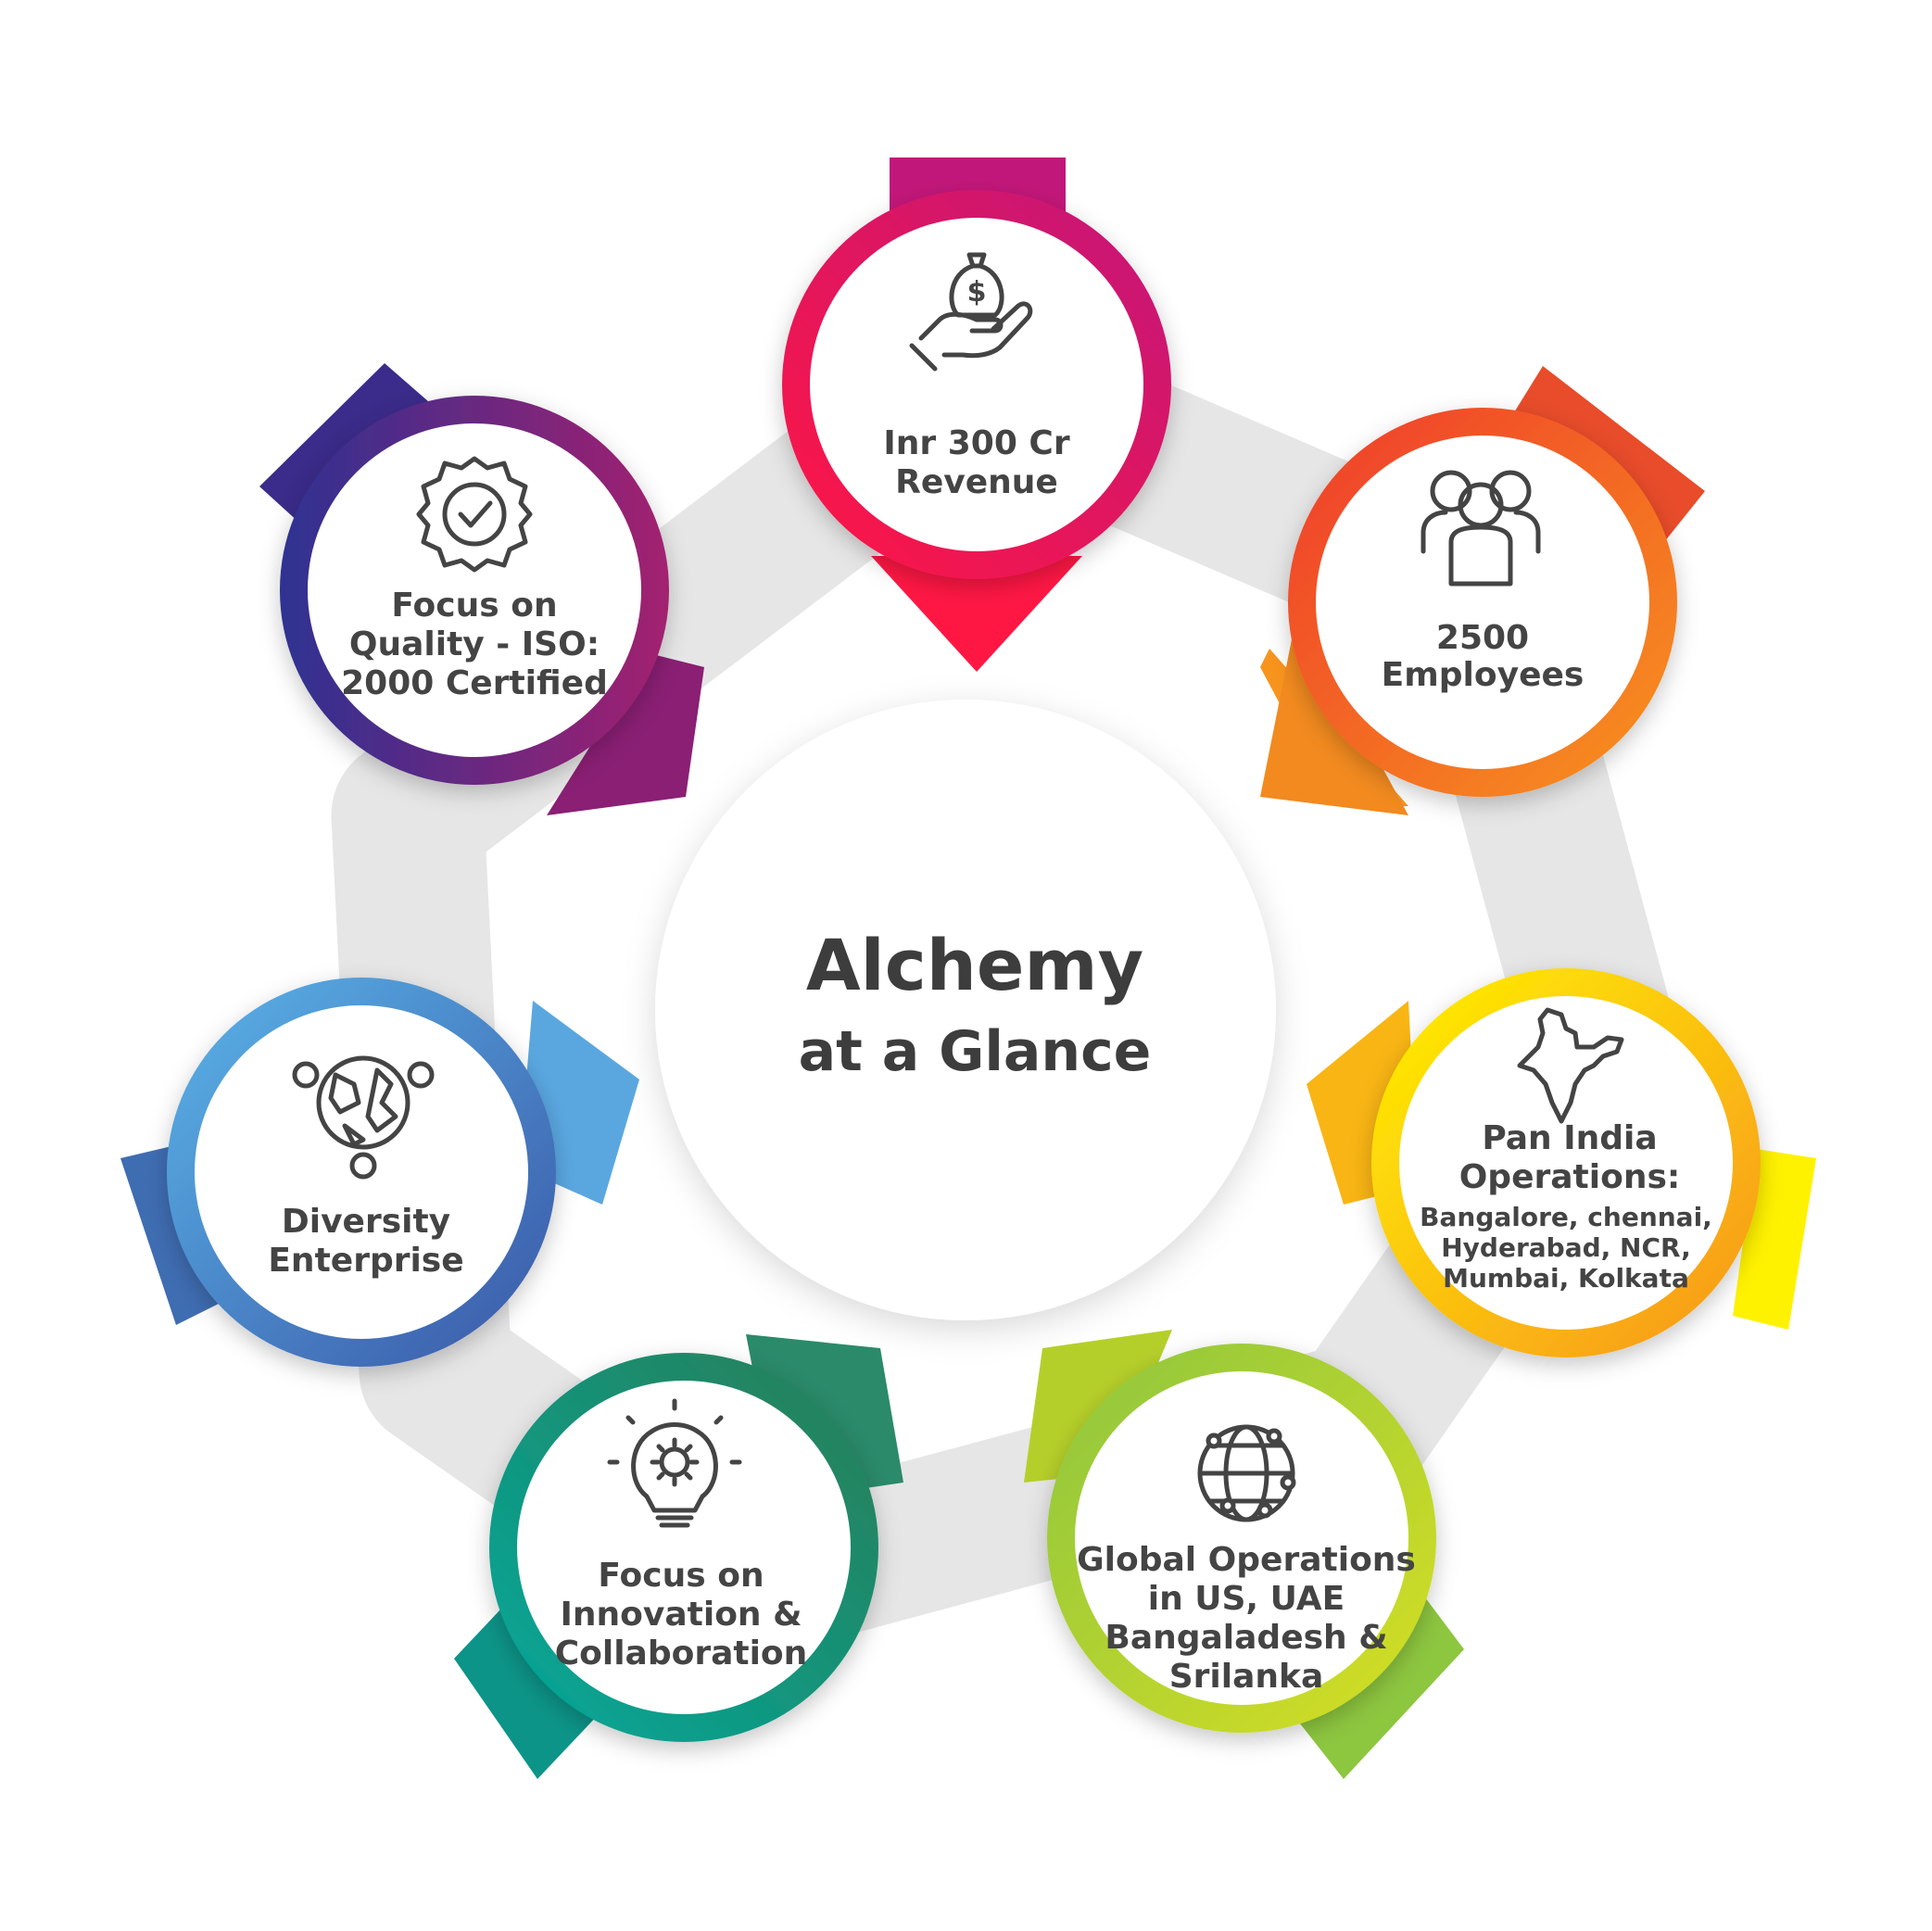 The width and height of the screenshot is (1932, 1931). What do you see at coordinates (971, 312) in the screenshot?
I see `money-bag-hand-icon: $` at bounding box center [971, 312].